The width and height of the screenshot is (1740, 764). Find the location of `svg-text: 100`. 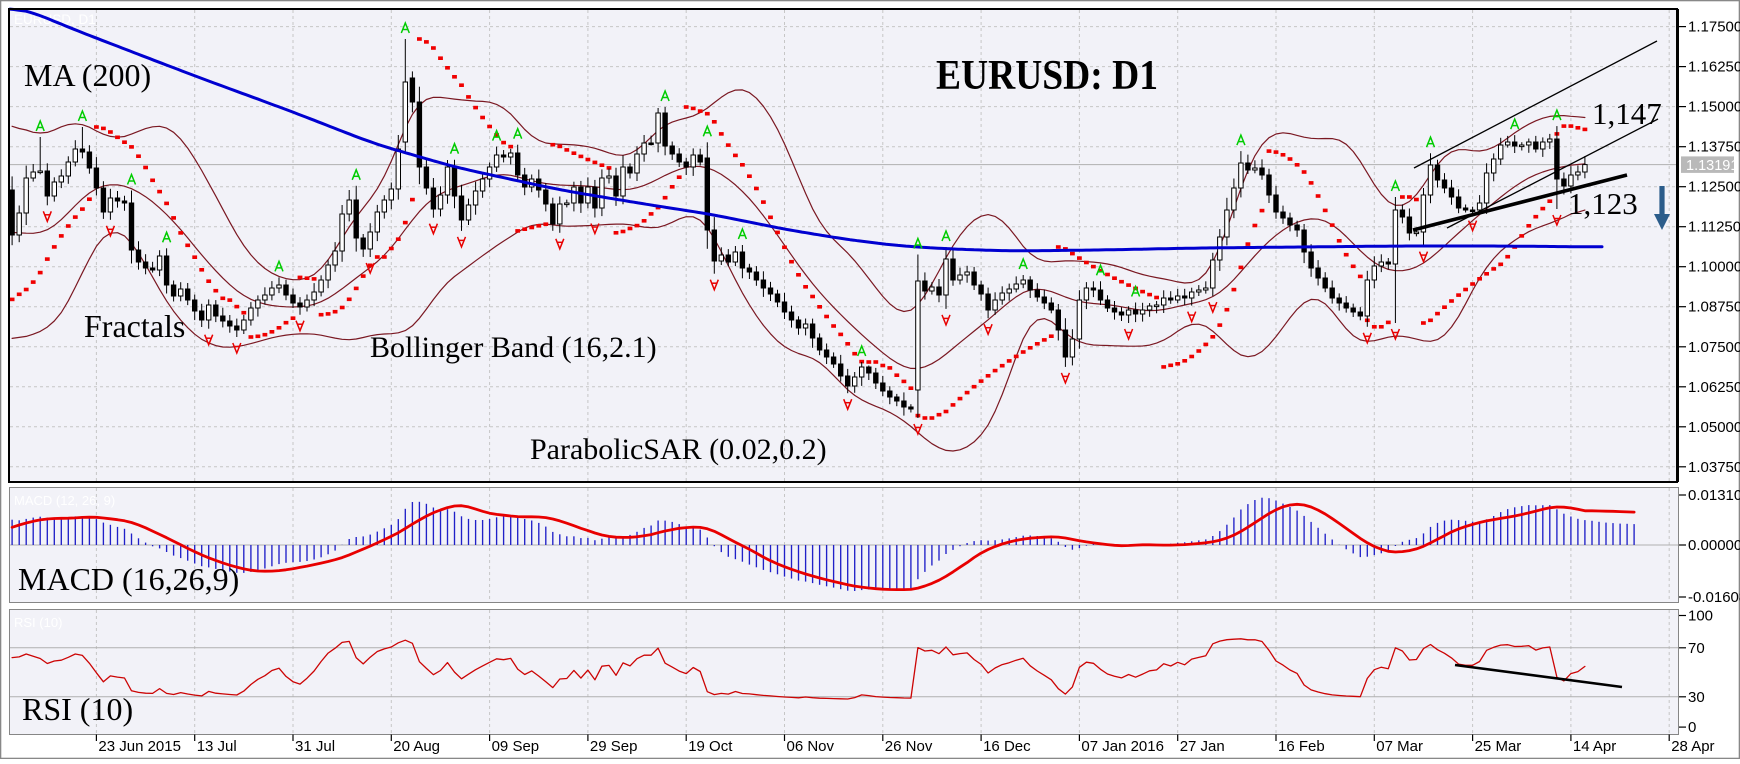

svg-text: 100 is located at coordinates (1700, 616).